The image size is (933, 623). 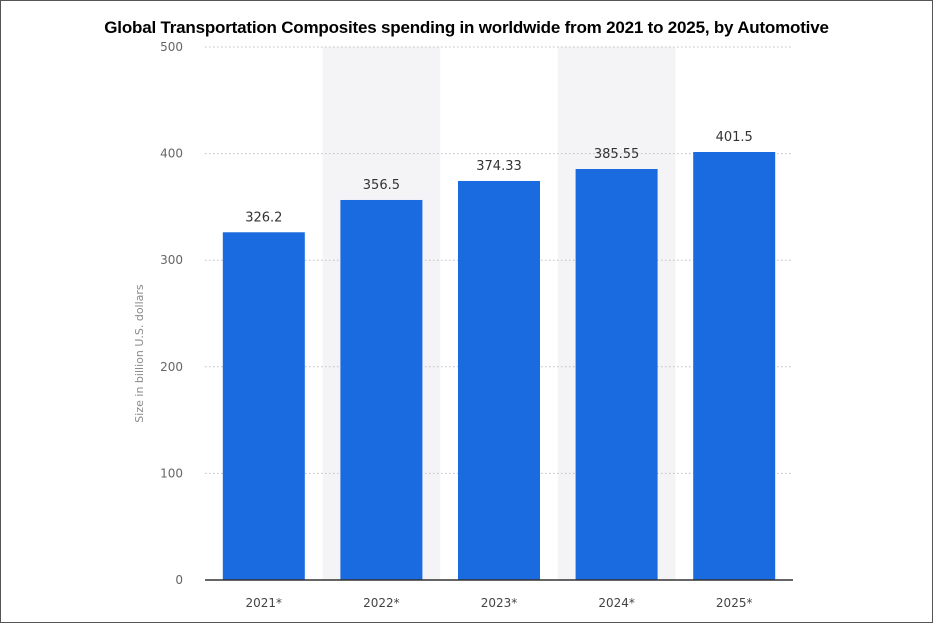 What do you see at coordinates (171, 473) in the screenshot?
I see `y-tick-label: 100` at bounding box center [171, 473].